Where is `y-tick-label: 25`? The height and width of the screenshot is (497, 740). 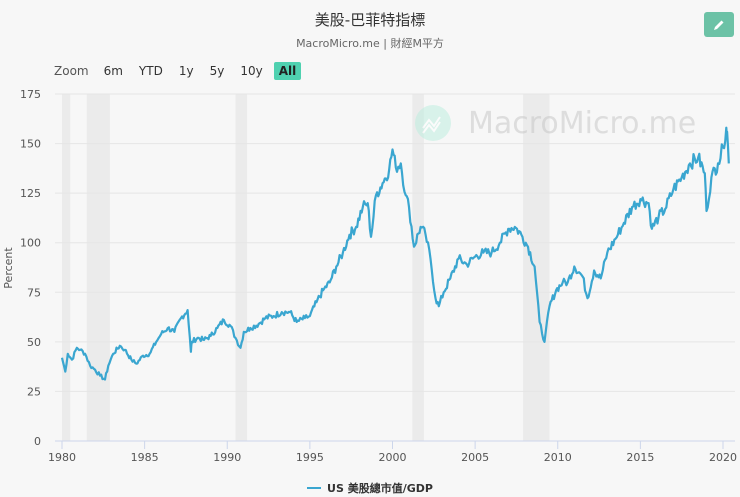
y-tick-label: 25 is located at coordinates (34, 391).